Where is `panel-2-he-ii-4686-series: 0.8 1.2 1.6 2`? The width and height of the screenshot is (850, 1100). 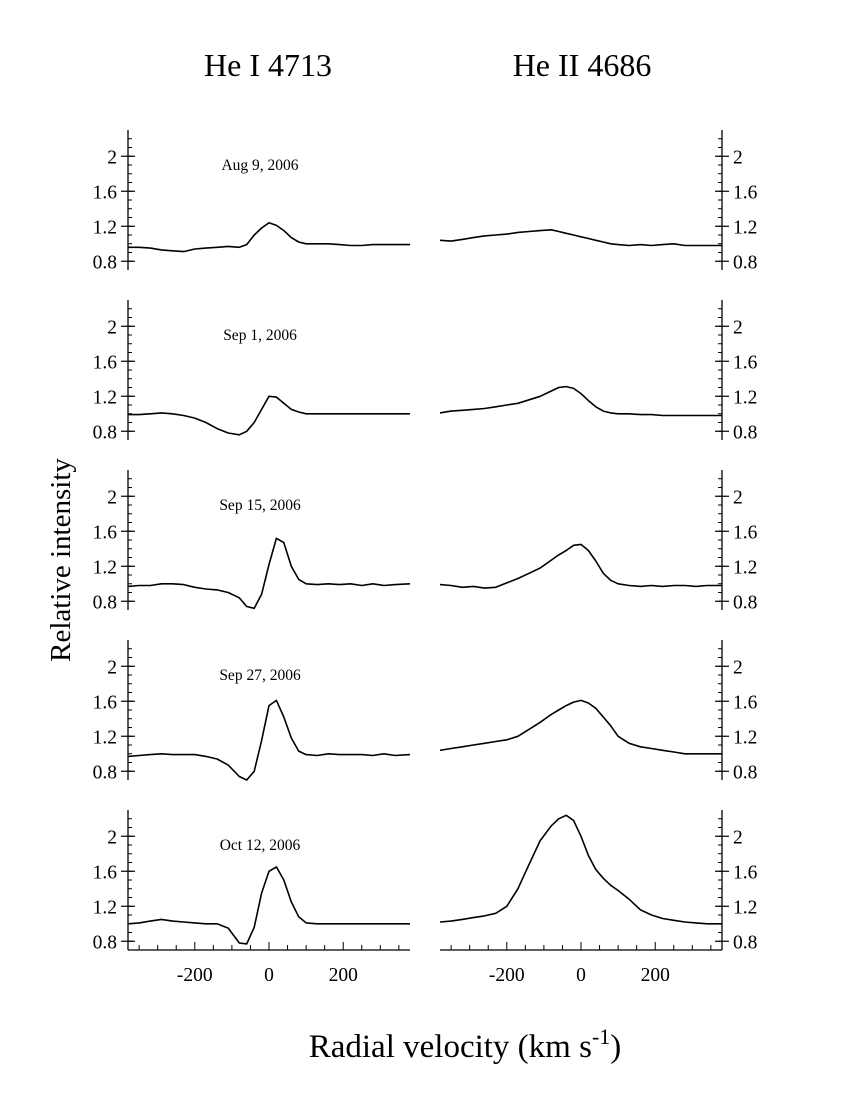
panel-2-he-ii-4686-series: 0.8 1.2 1.6 2 is located at coordinates (598, 371).